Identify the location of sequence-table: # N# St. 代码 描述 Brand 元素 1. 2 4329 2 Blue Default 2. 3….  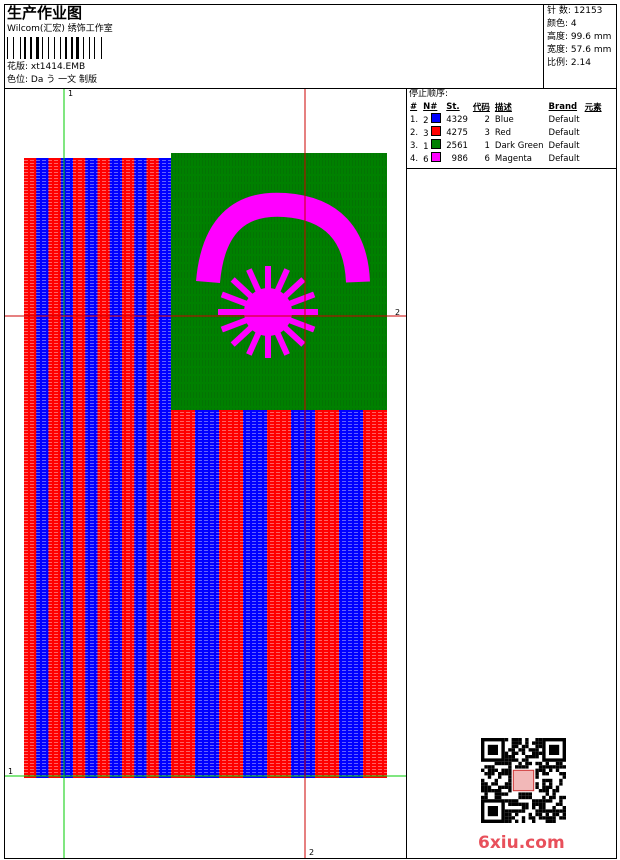
(507, 133).